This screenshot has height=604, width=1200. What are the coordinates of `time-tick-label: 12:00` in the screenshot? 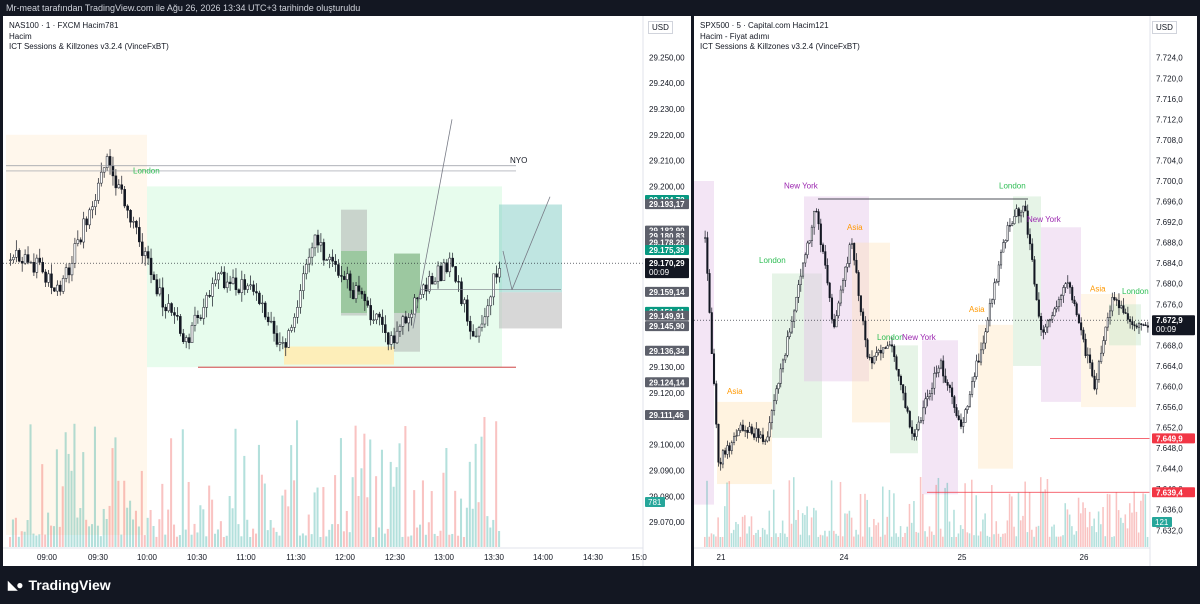 It's located at (345, 557).